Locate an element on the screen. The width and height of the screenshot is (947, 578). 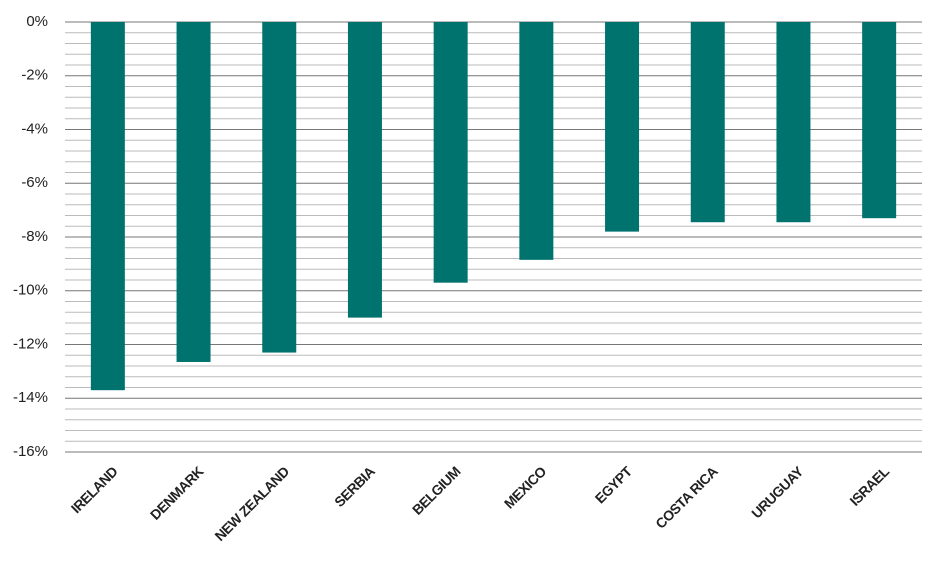
y-tick-label: -12% is located at coordinates (30, 343).